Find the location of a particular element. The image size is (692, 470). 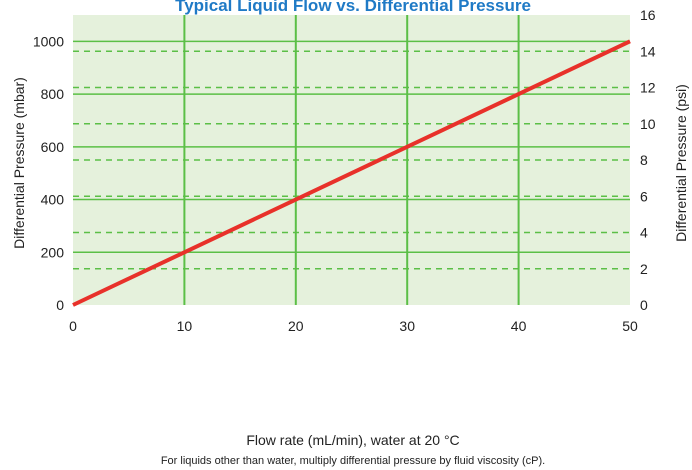

y-tick-label-1: 200 is located at coordinates (53, 252).